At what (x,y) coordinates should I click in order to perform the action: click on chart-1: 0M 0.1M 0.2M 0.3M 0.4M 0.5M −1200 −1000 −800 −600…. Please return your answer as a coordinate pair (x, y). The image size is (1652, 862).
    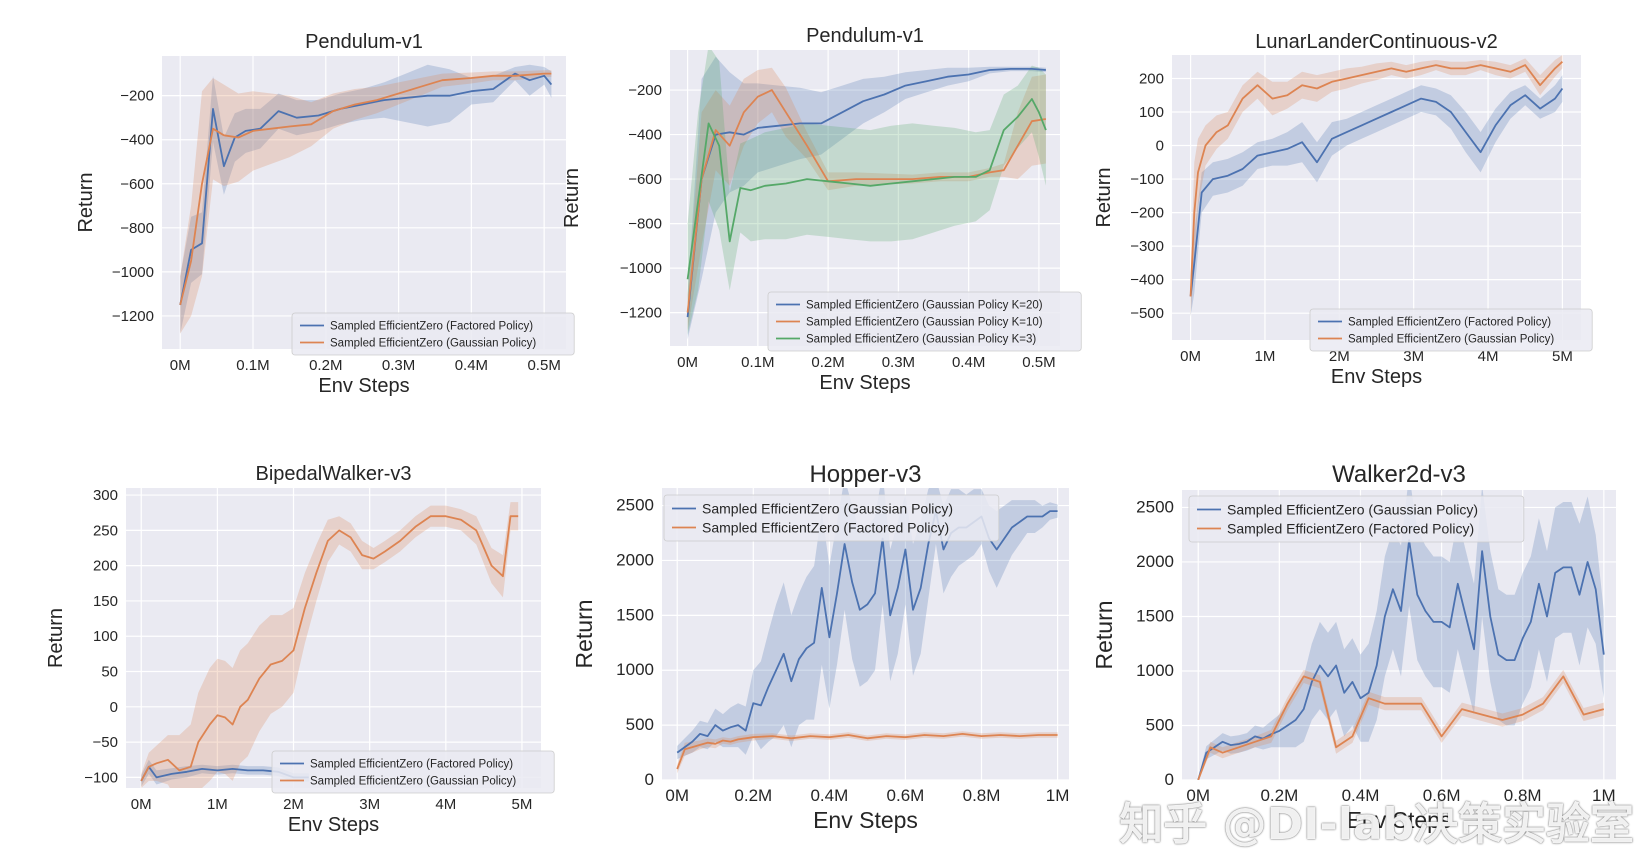
    Looking at the image, I should click on (325, 214).